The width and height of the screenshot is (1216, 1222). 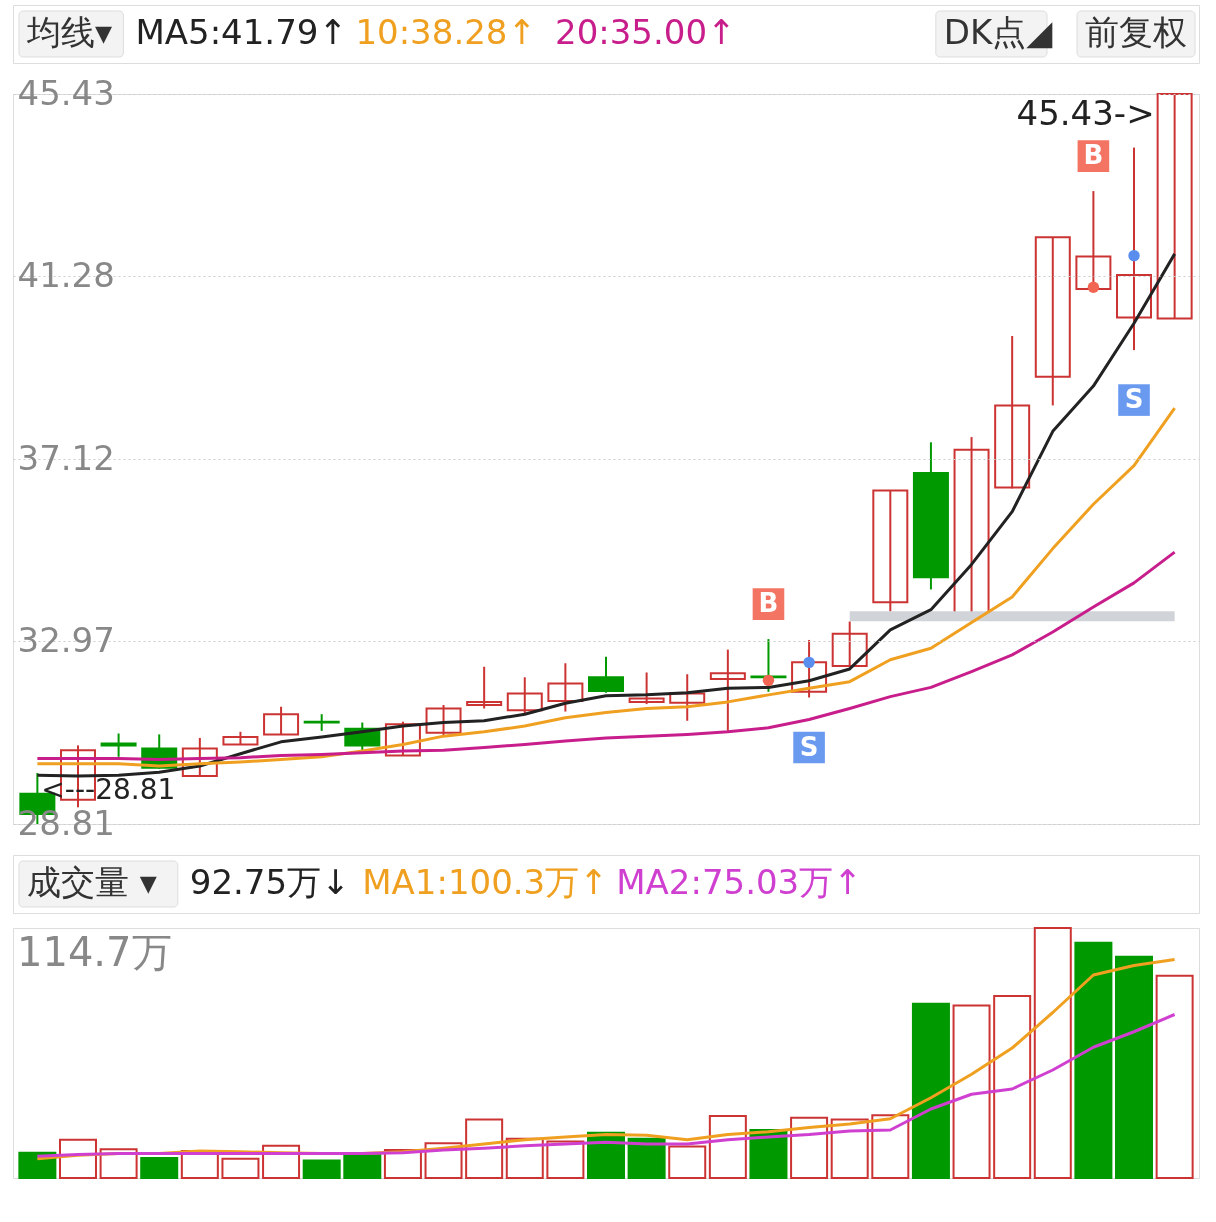 What do you see at coordinates (66, 274) in the screenshot?
I see `y-tick-label: 41.28` at bounding box center [66, 274].